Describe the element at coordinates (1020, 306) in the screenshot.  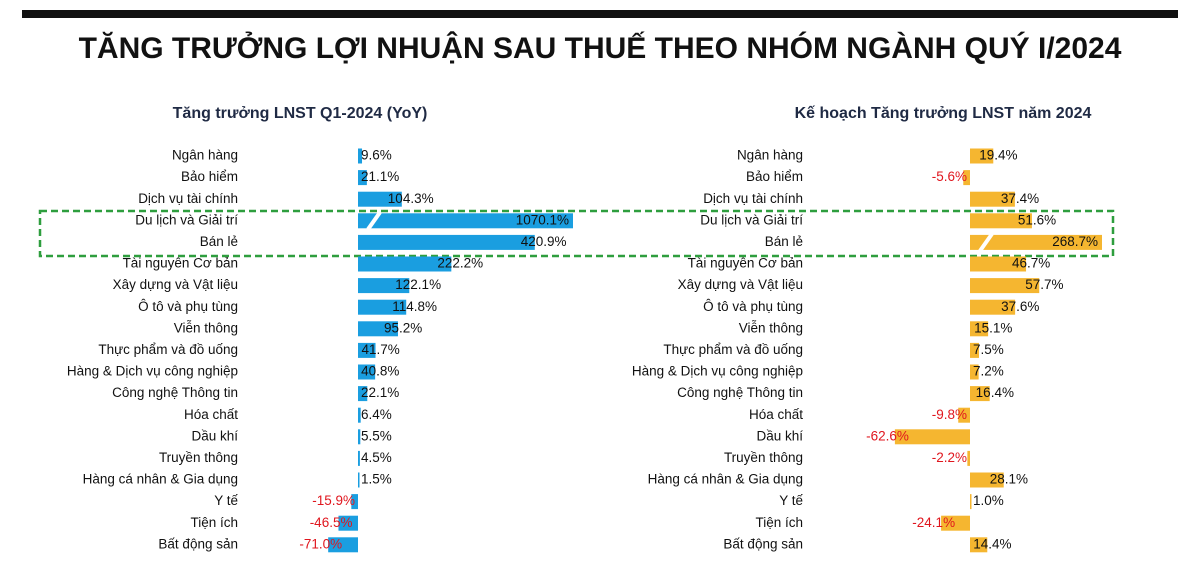
I see `value-label: 37.6%` at that location.